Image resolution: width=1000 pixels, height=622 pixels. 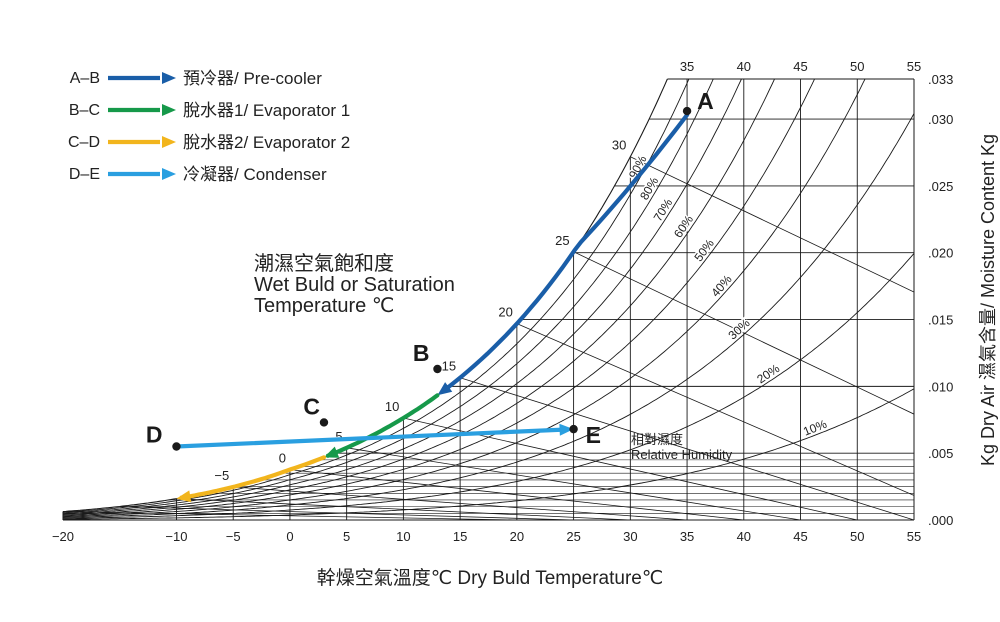 I want to click on x-tick-label: 5, so click(x=346, y=536).